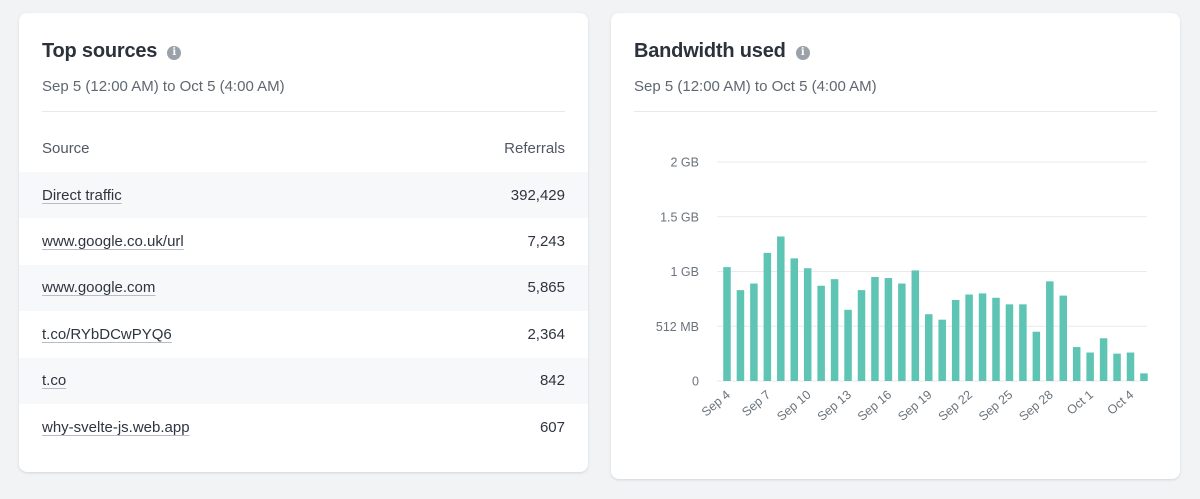 This screenshot has height=499, width=1200. I want to click on source-link: www.google.com, so click(99, 288).